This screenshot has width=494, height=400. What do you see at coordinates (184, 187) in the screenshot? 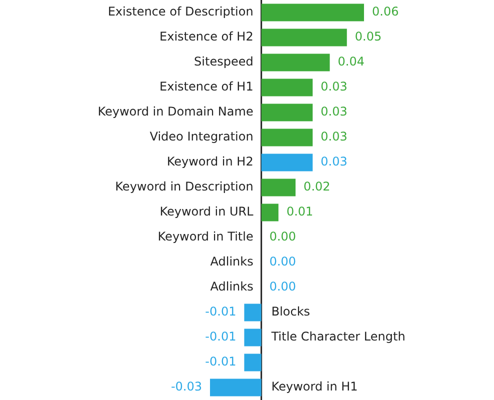
I see `y-tick-label: Keyword in Description` at bounding box center [184, 187].